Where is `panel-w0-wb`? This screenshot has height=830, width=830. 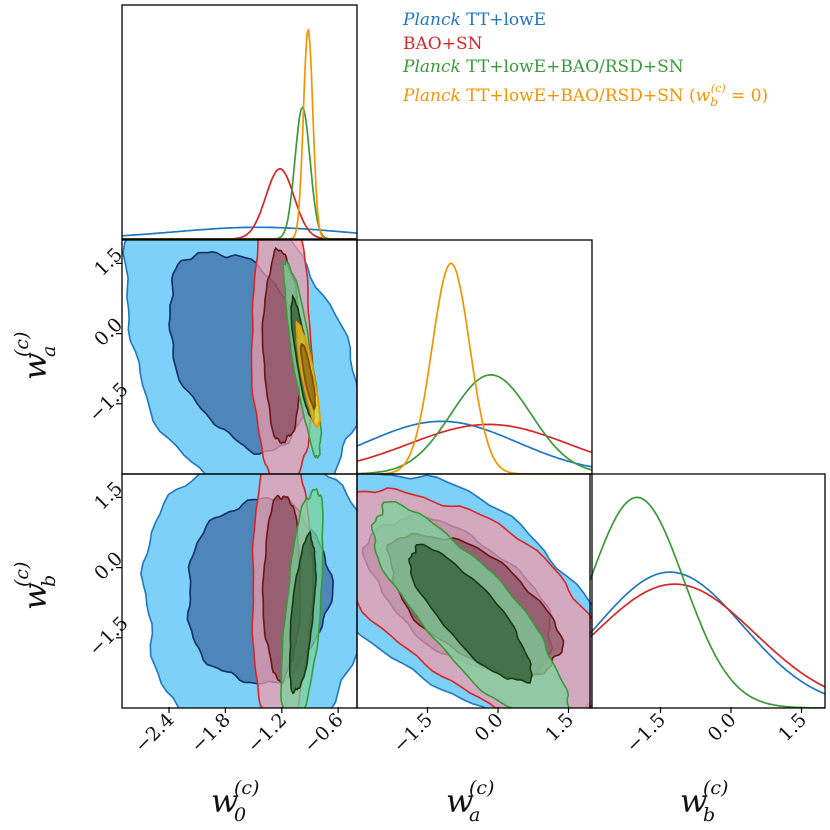 panel-w0-wb is located at coordinates (248, 591).